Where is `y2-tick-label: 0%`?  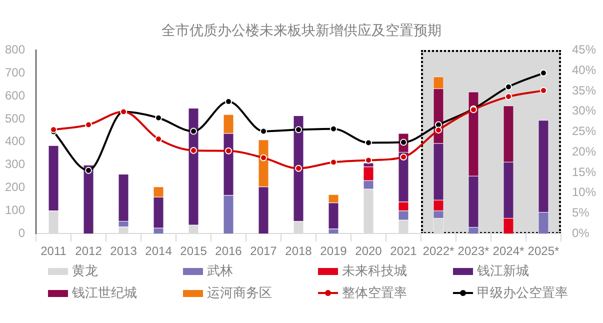 y2-tick-label: 0% is located at coordinates (581, 233).